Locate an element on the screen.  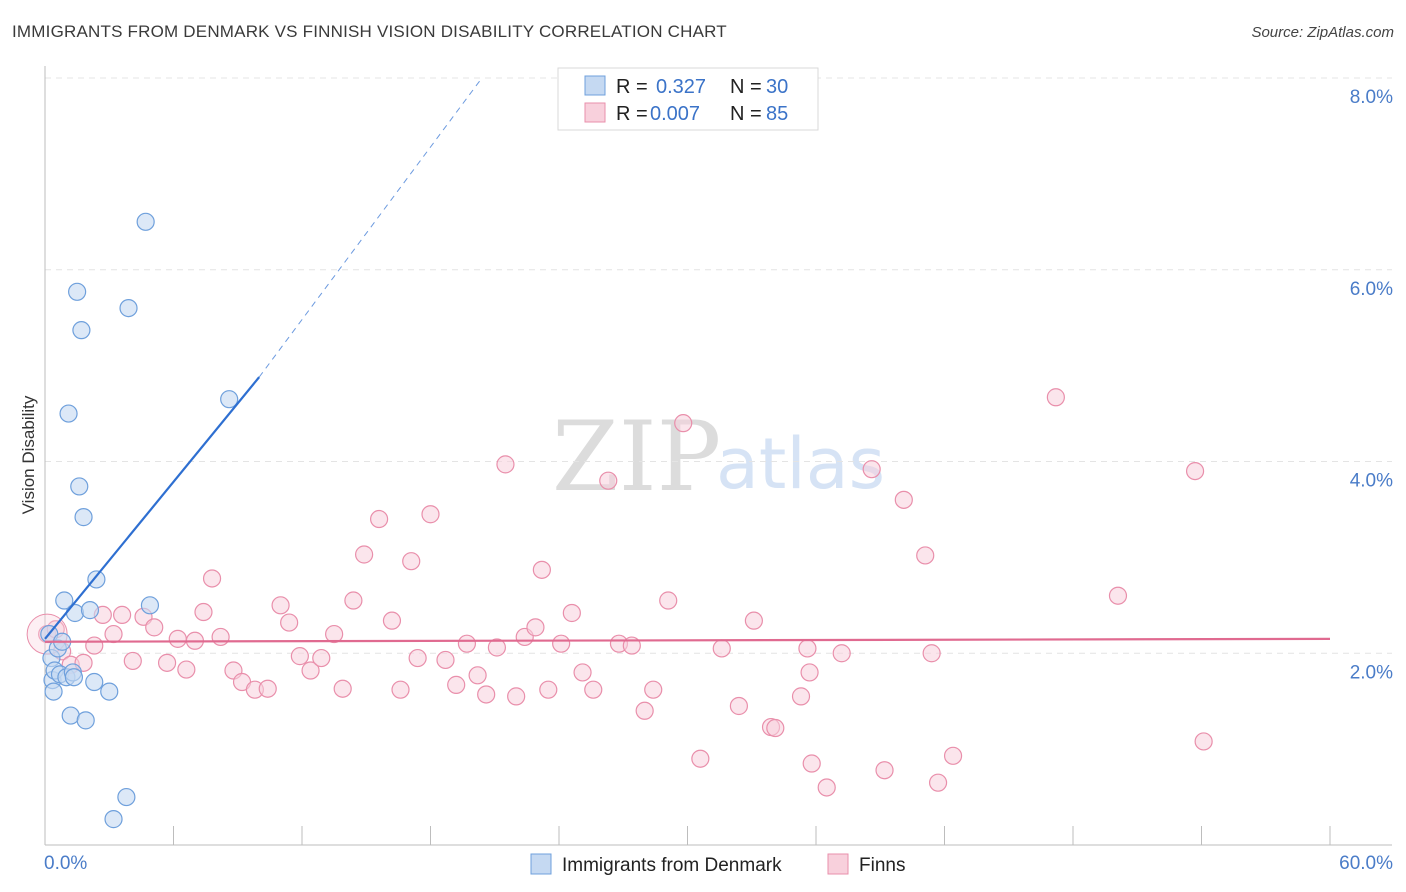
legend-r-value-2: 0.007 is located at coordinates (675, 114).